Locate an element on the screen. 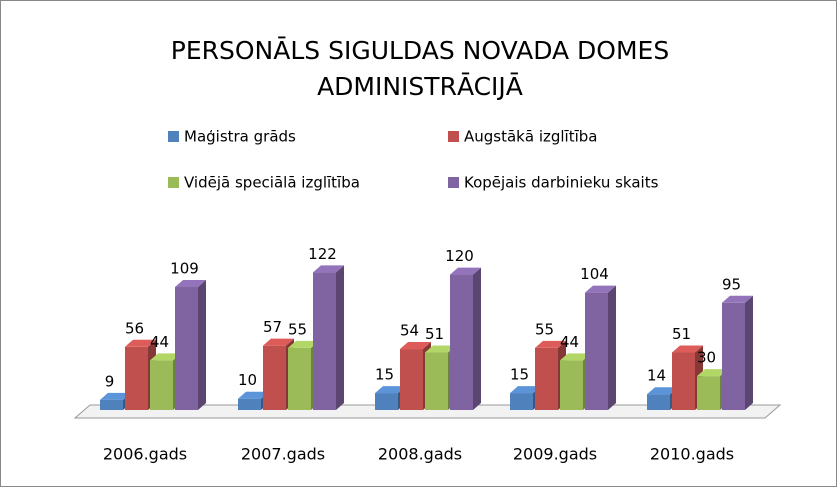  legend-label: Augstākā izglītība is located at coordinates (530, 137).